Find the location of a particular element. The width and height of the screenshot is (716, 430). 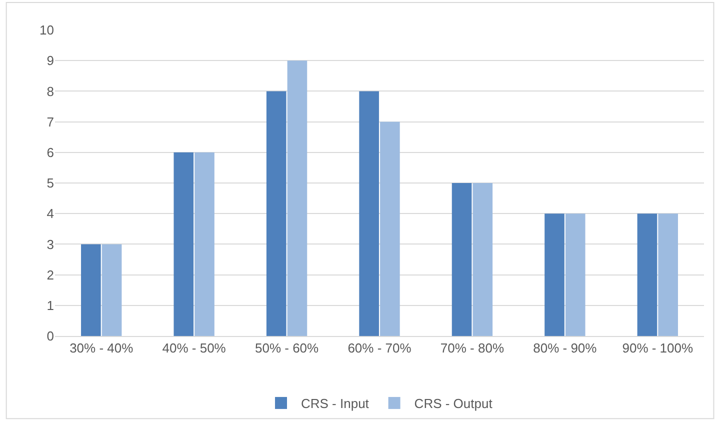

x-tick-label: 40% - 50% is located at coordinates (194, 348).